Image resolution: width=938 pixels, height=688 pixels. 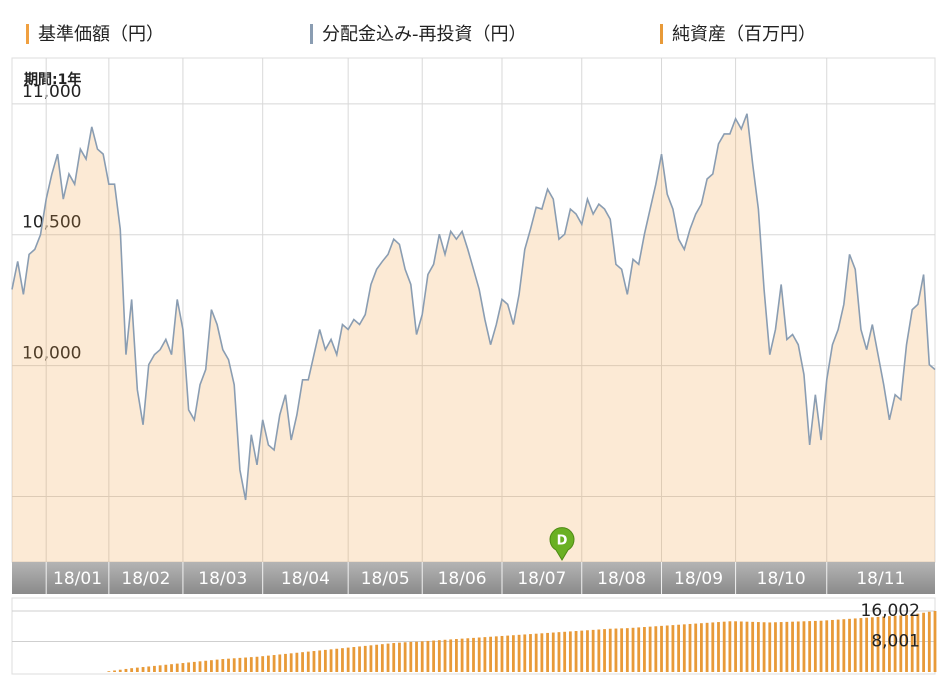 I want to click on month-bar, so click(x=473, y=578).